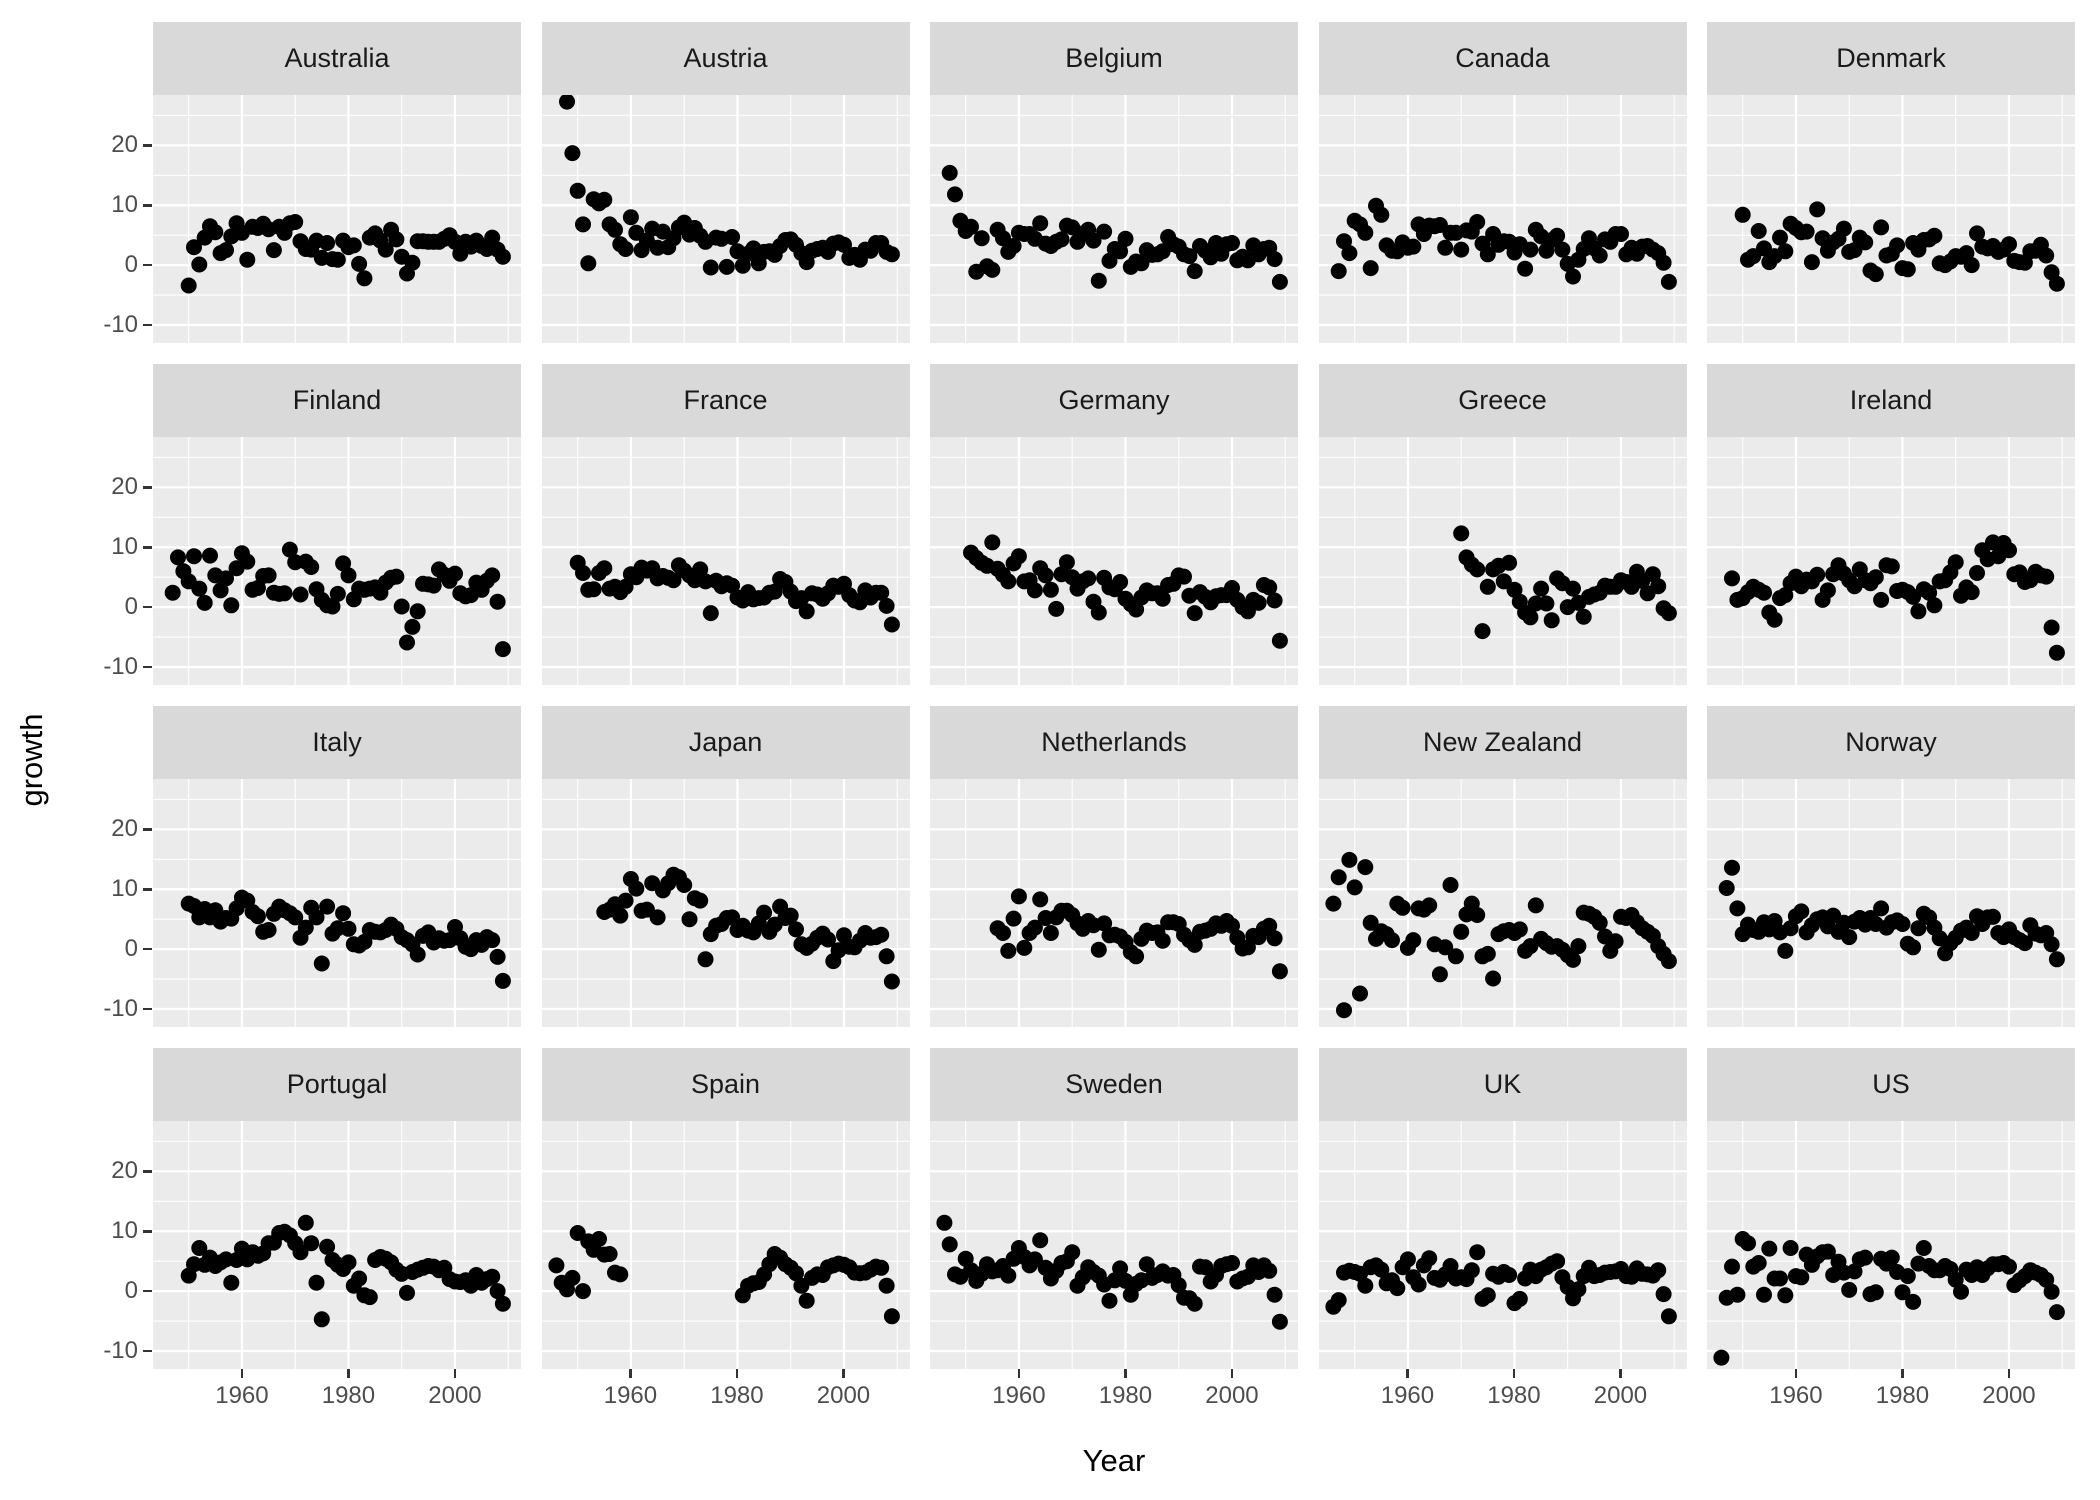 This screenshot has height=1500, width=2100. What do you see at coordinates (337, 1084) in the screenshot?
I see `facet-strip: Portugal` at bounding box center [337, 1084].